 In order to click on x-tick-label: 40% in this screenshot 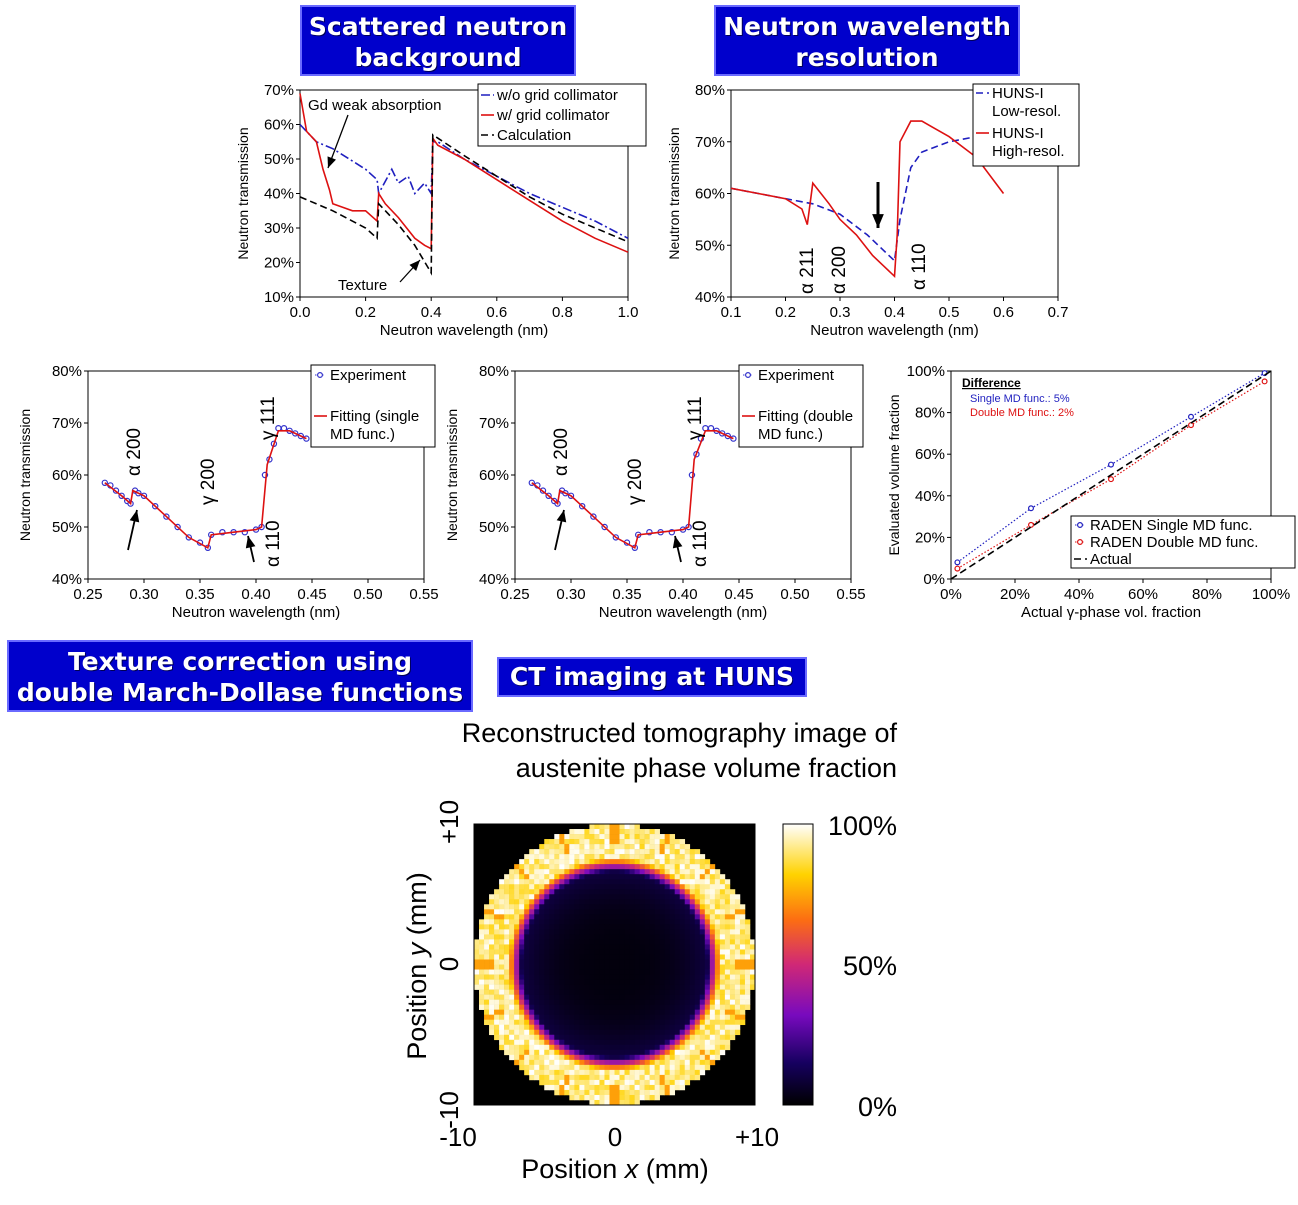, I will do `click(1079, 594)`.